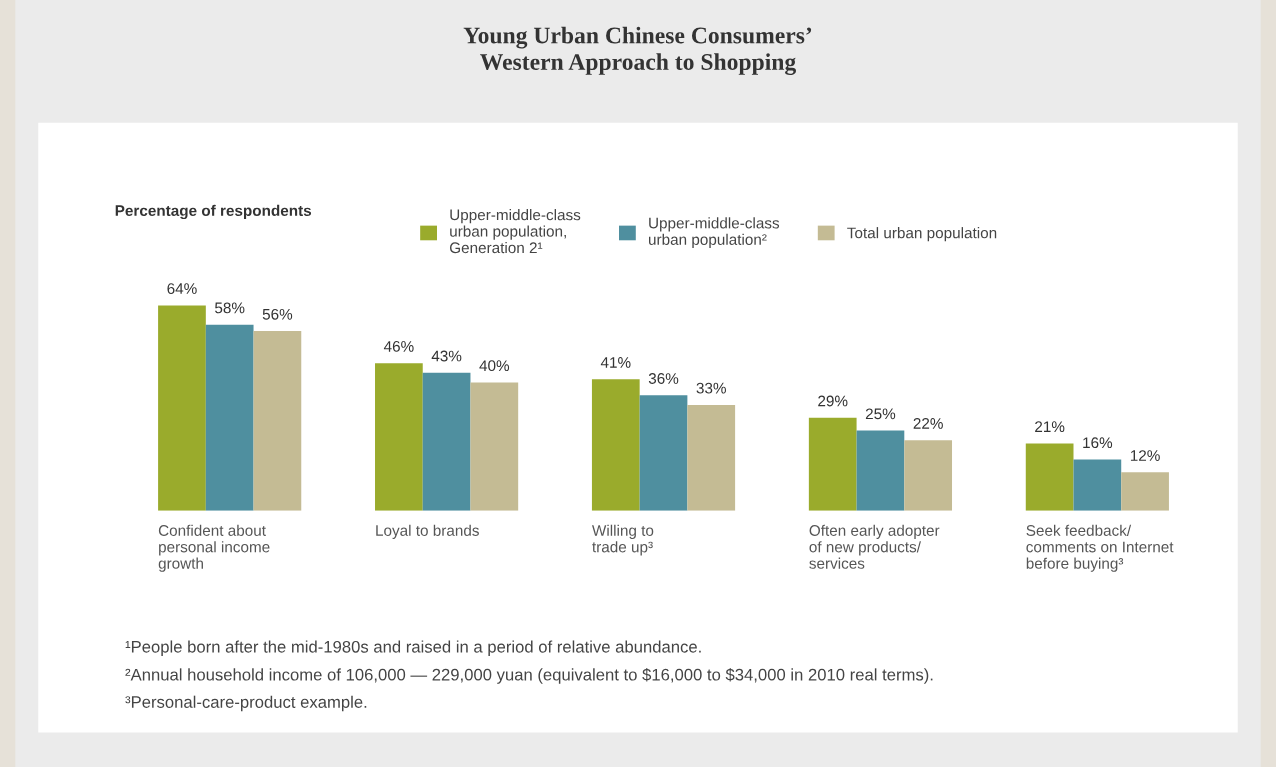 The image size is (1276, 767). What do you see at coordinates (427, 531) in the screenshot?
I see `x-tick-label: Loyal to brands` at bounding box center [427, 531].